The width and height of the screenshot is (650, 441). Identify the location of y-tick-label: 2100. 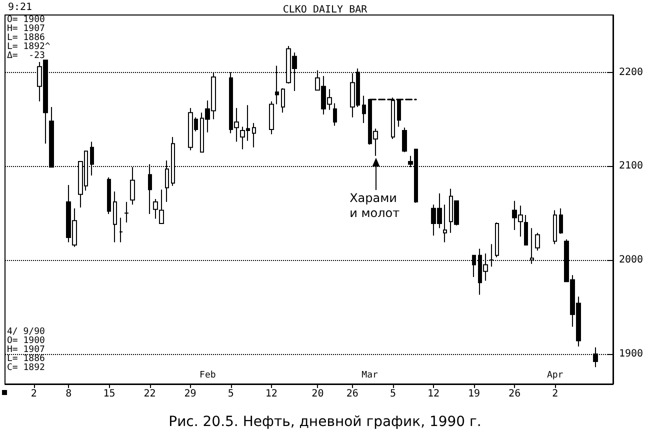
(631, 166).